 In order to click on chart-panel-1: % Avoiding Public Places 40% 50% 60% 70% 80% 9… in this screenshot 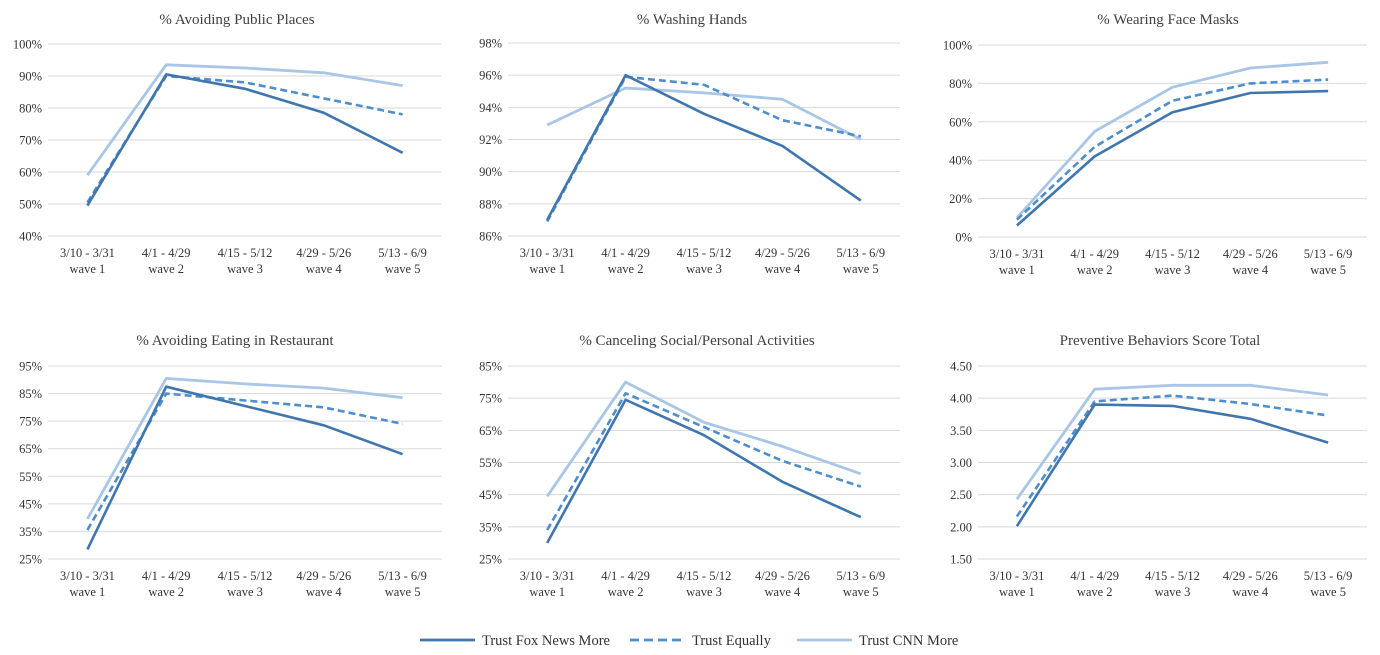, I will do `click(227, 144)`.